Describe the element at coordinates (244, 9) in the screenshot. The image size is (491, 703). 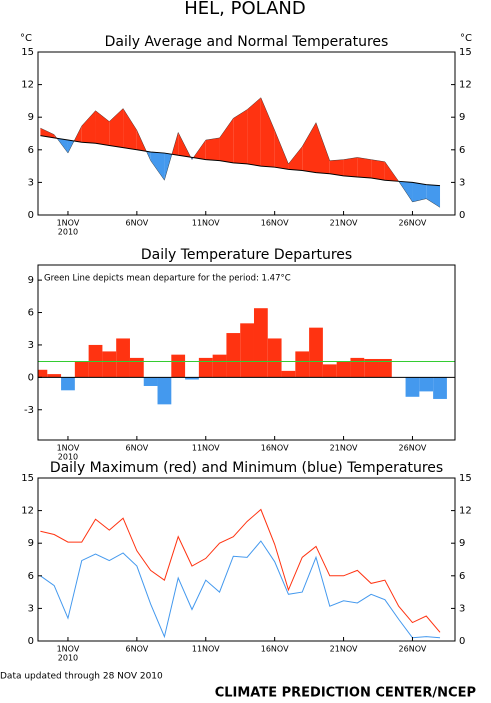
I see `page-title: HEL, POLAND` at that location.